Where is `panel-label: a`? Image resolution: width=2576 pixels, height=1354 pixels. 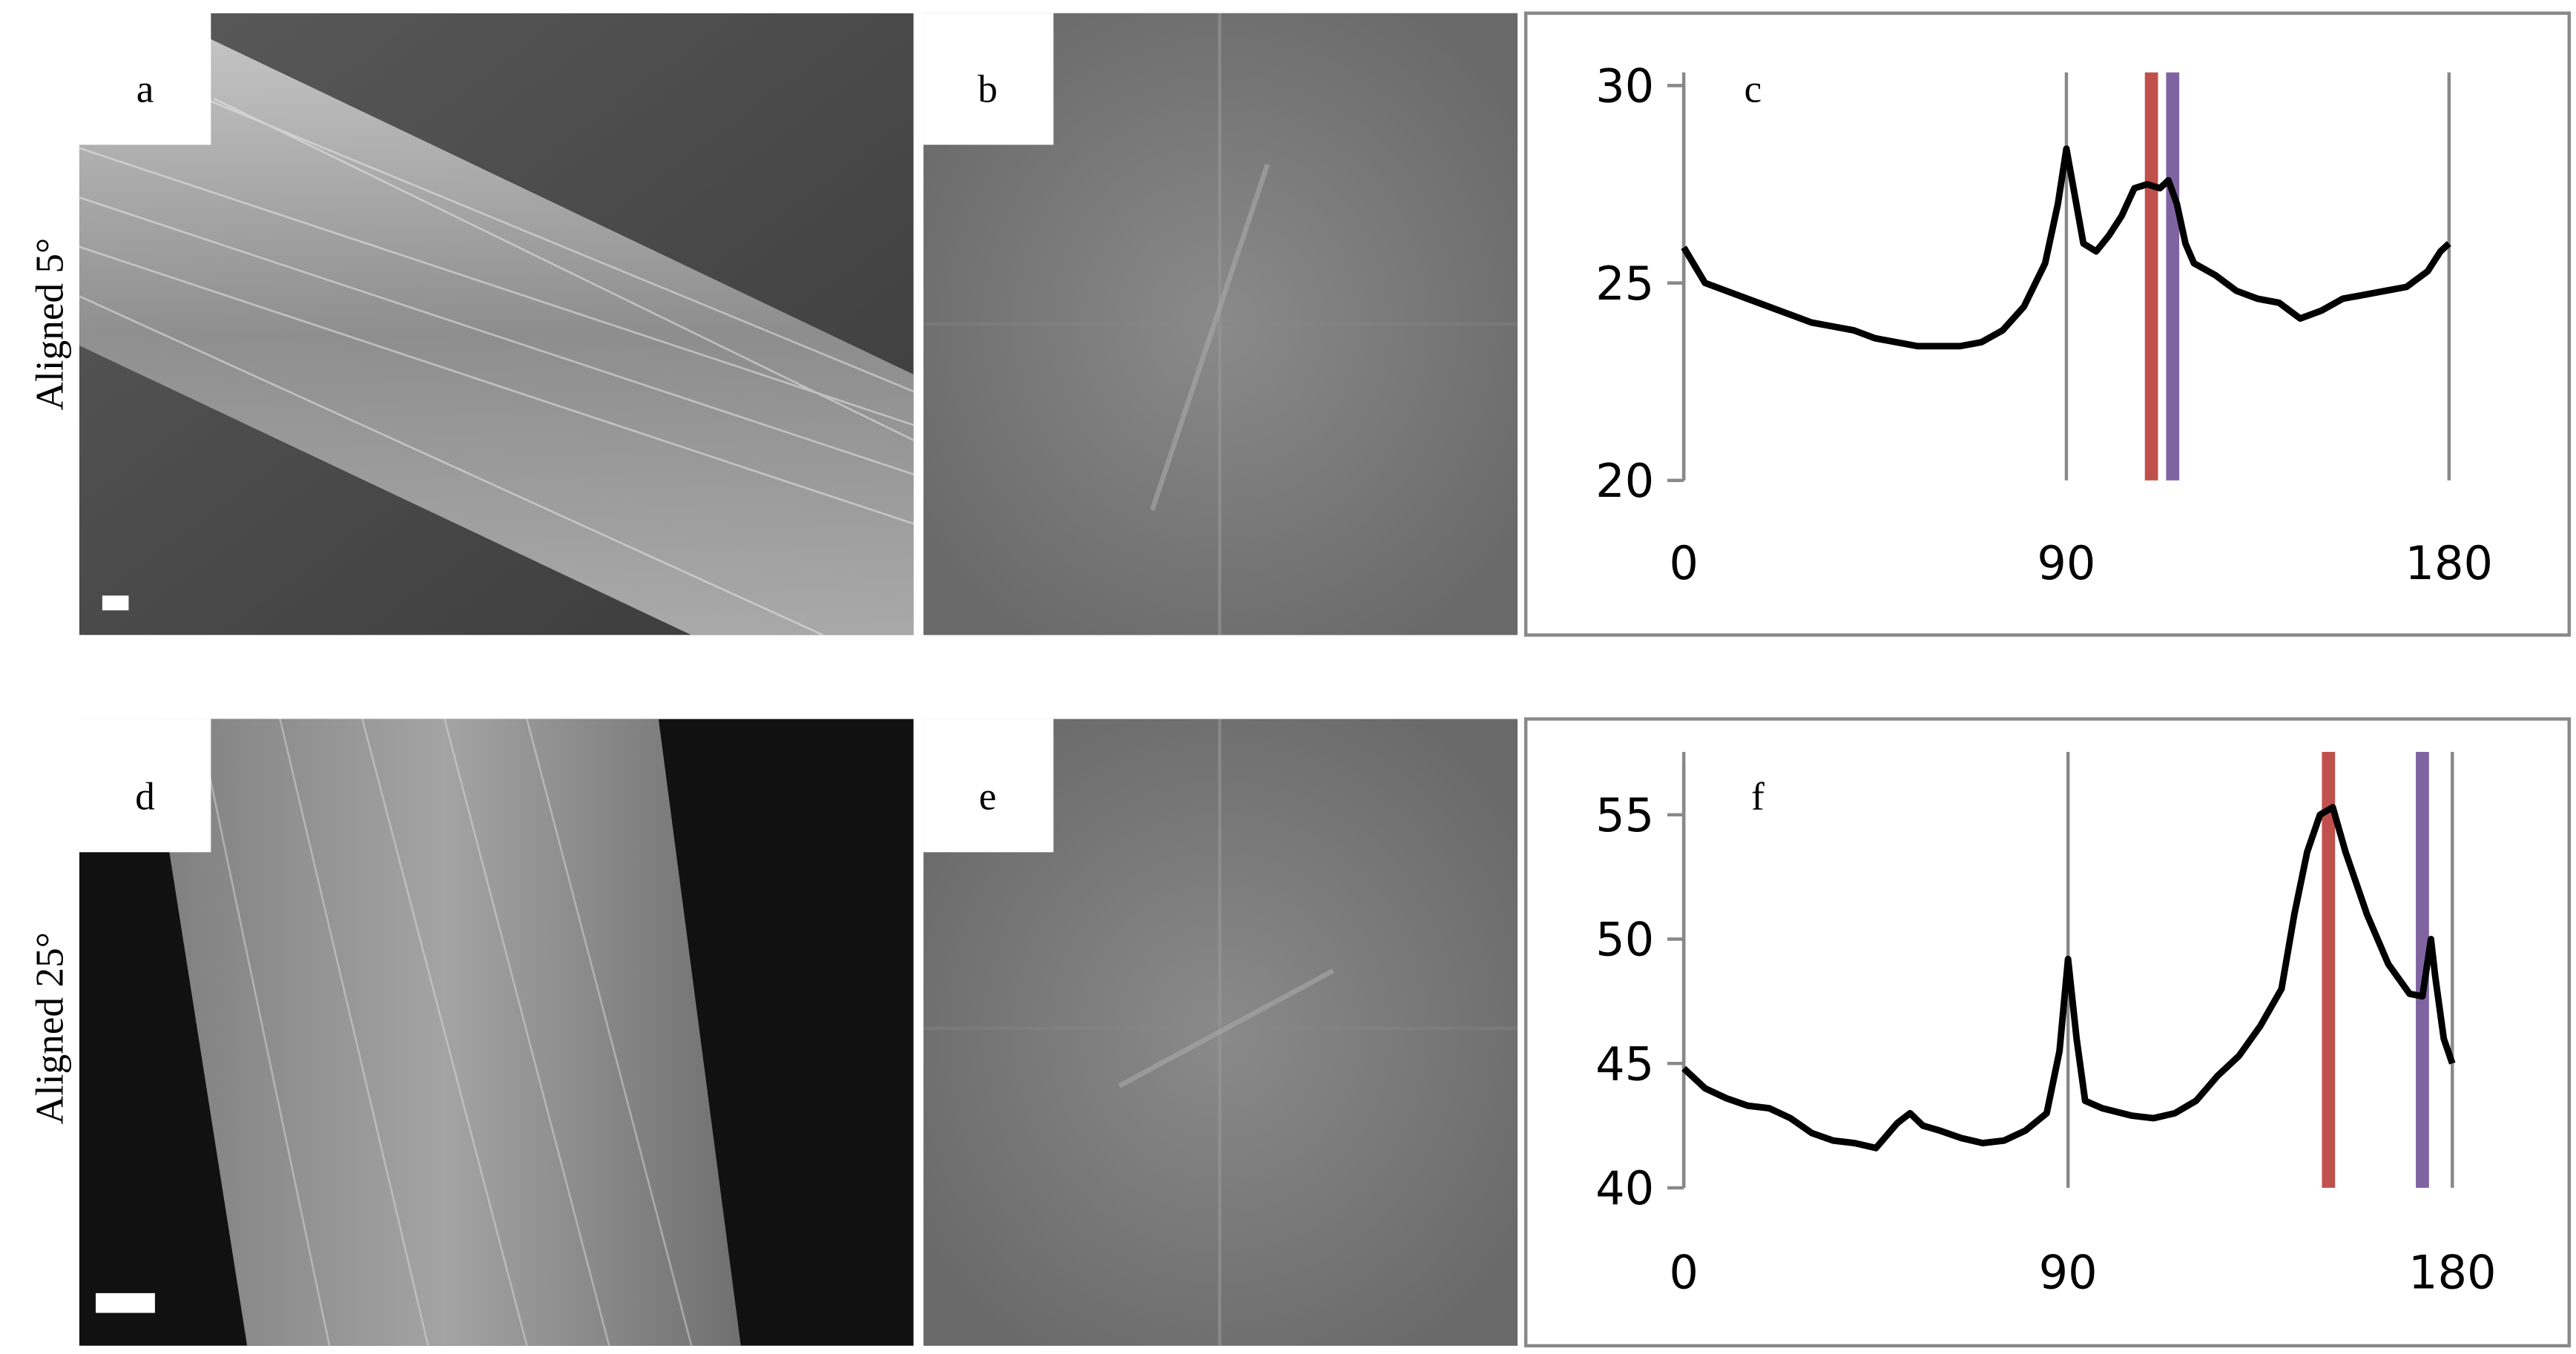
panel-label: a is located at coordinates (145, 89).